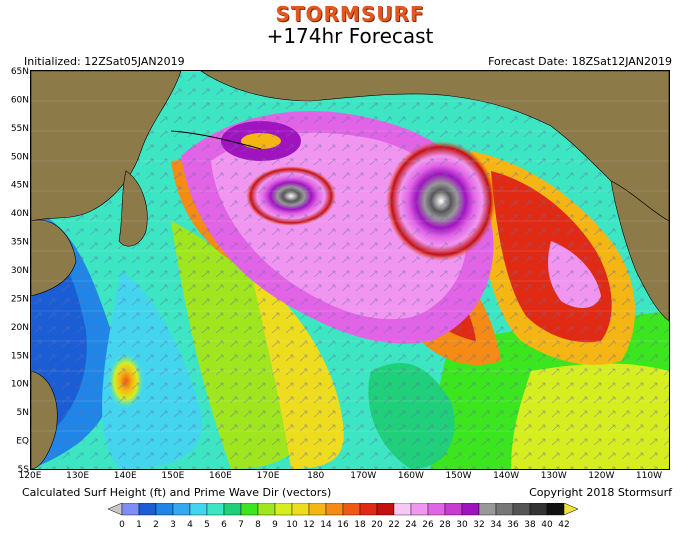 This screenshot has width=700, height=540. I want to click on lon-tick-label: 170W, so click(363, 476).